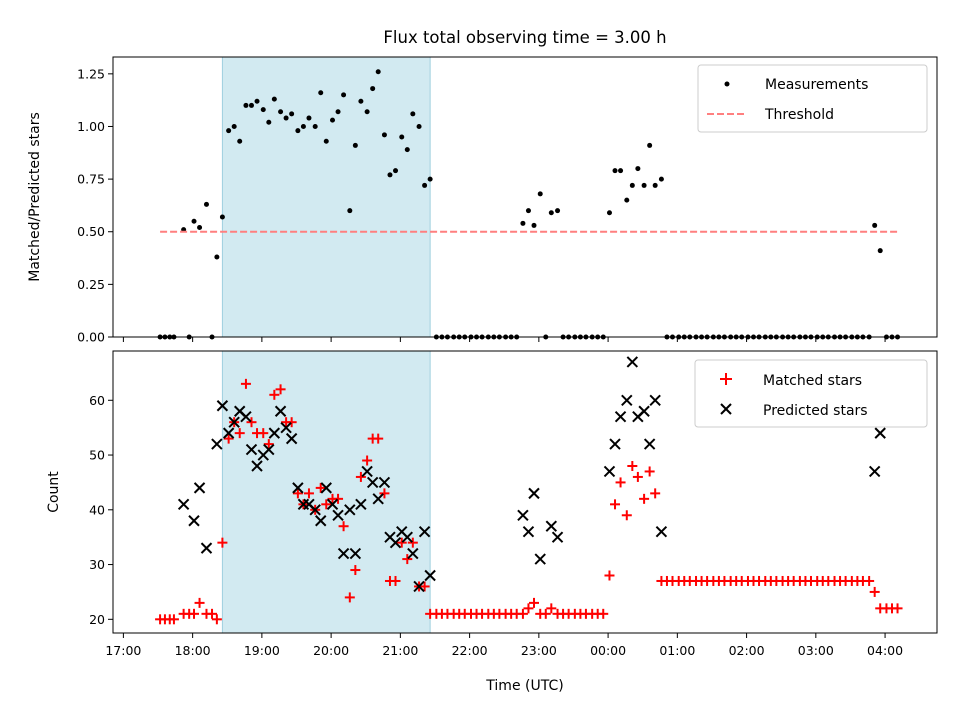 The image size is (960, 720). I want to click on bottom-highlight-span, so click(326, 492).